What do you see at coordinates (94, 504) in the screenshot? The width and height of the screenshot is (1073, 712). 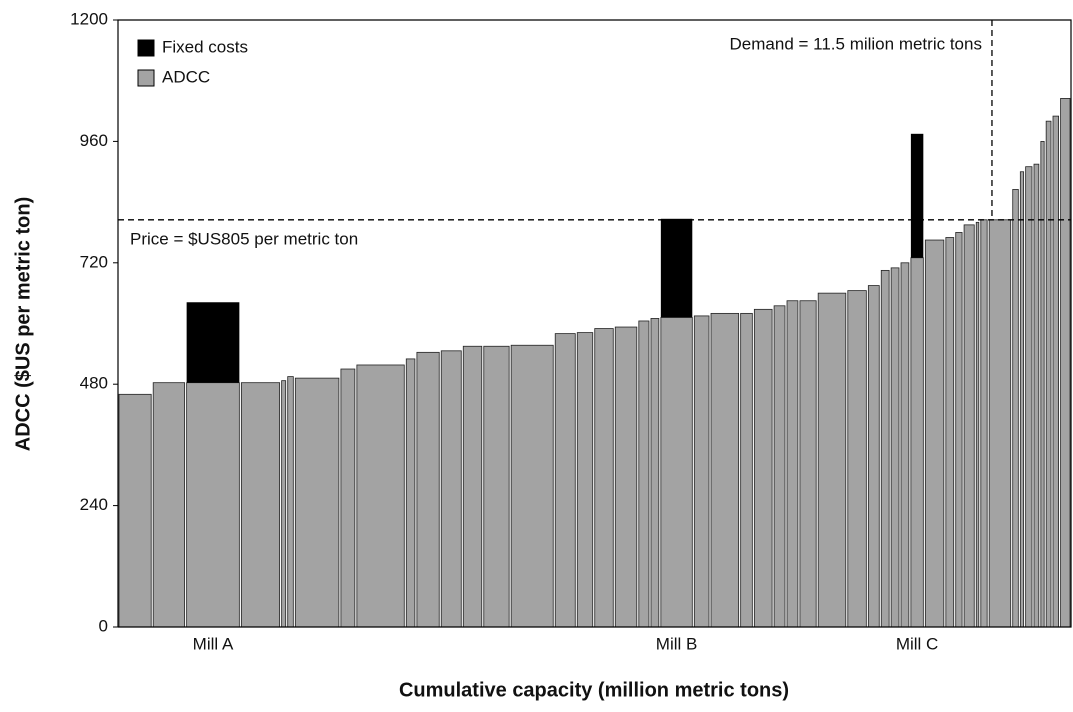 I see `y-tick-label: 240` at bounding box center [94, 504].